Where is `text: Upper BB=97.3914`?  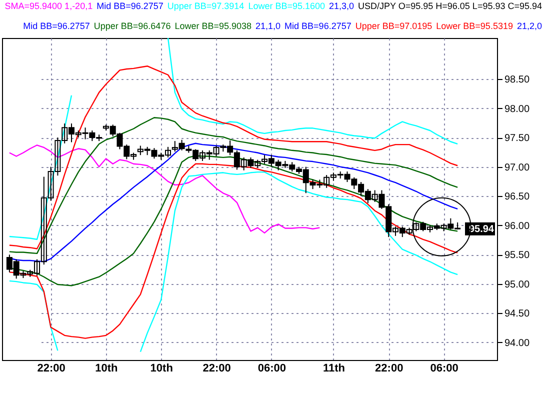 text: Upper BB=97.3914 is located at coordinates (205, 7).